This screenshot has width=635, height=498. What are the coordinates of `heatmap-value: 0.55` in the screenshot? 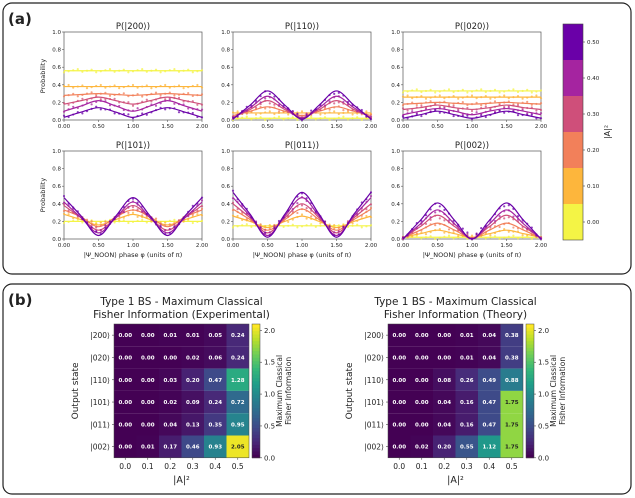 It's located at (467, 448).